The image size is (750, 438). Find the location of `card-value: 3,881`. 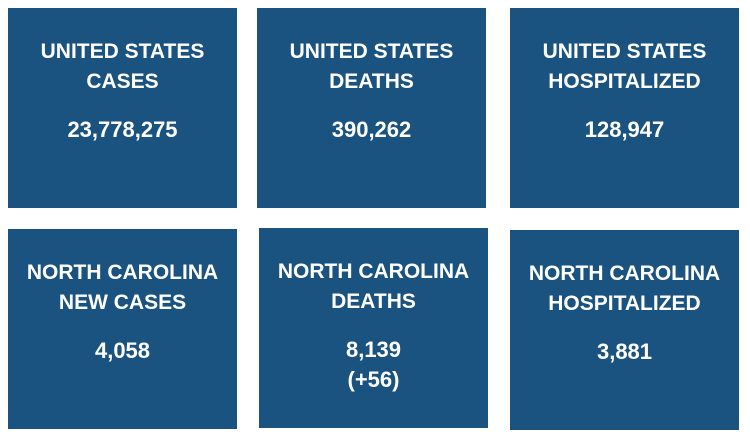

card-value: 3,881 is located at coordinates (624, 351).